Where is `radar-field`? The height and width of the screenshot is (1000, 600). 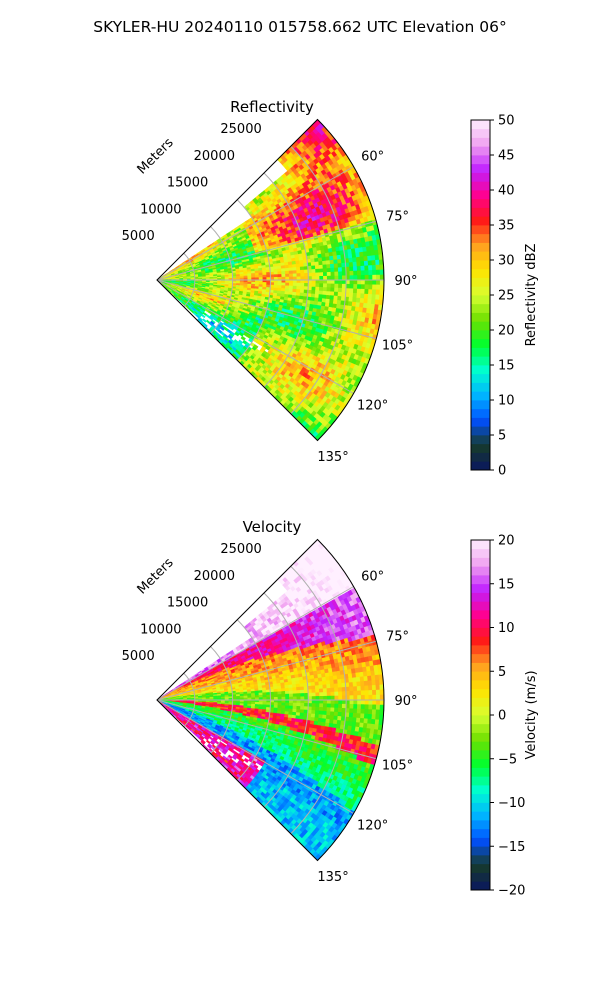 radar-field is located at coordinates (270, 280).